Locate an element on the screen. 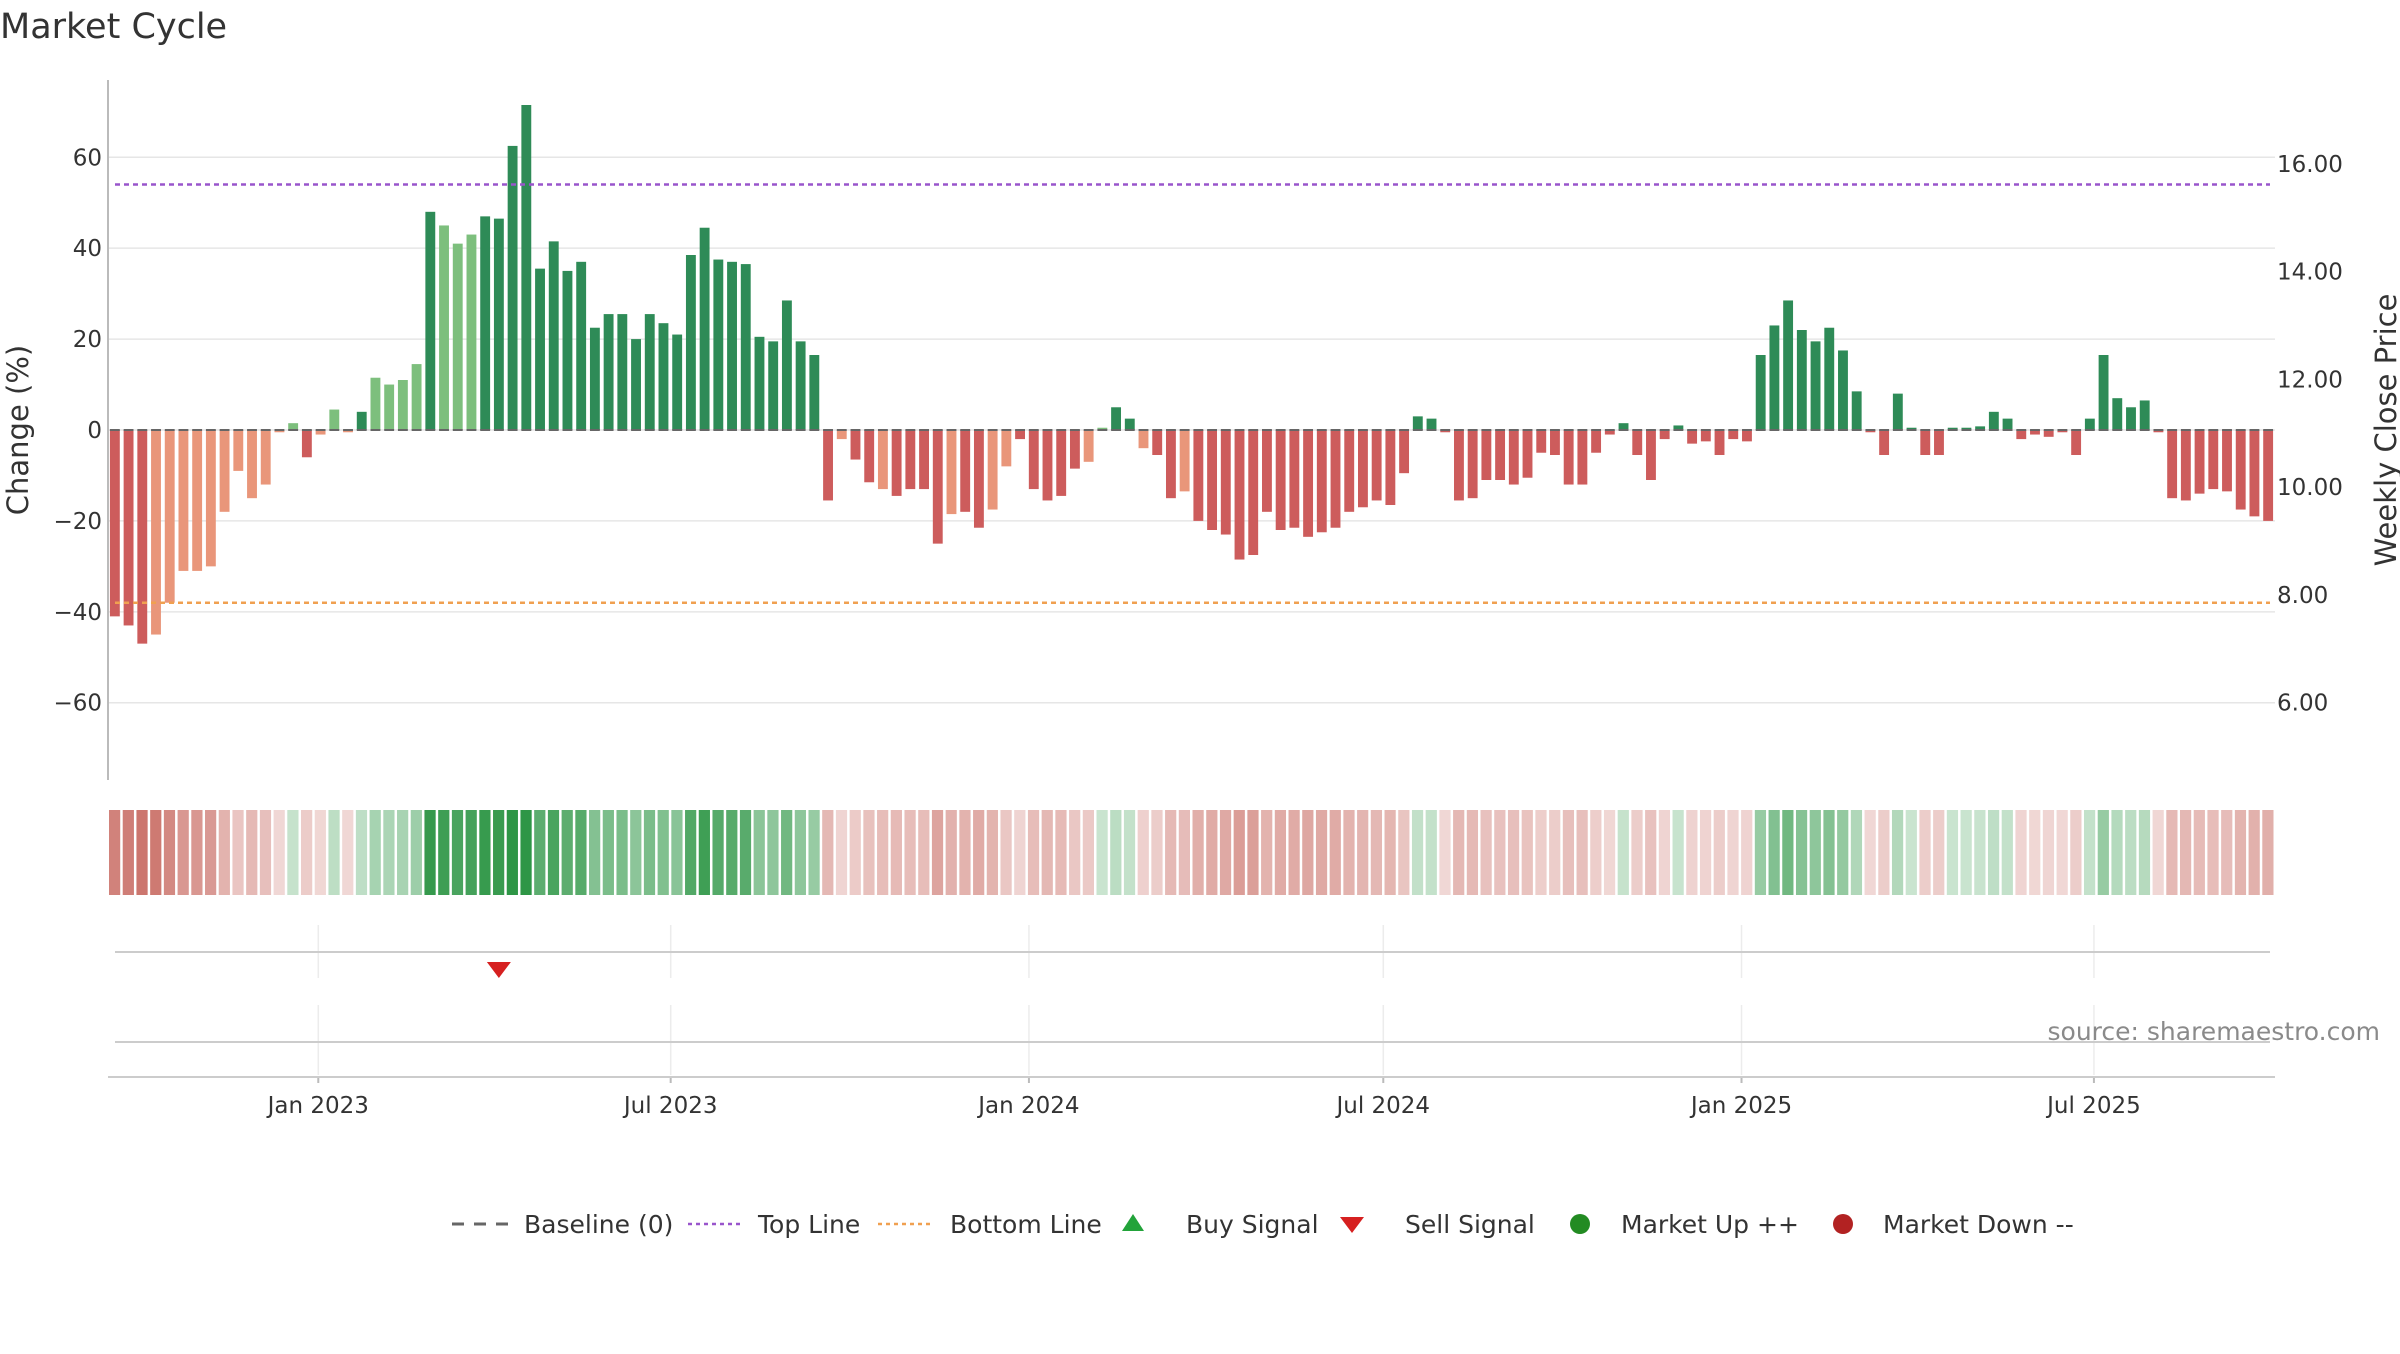  y2-tick-label: 14.00 is located at coordinates (2310, 273).